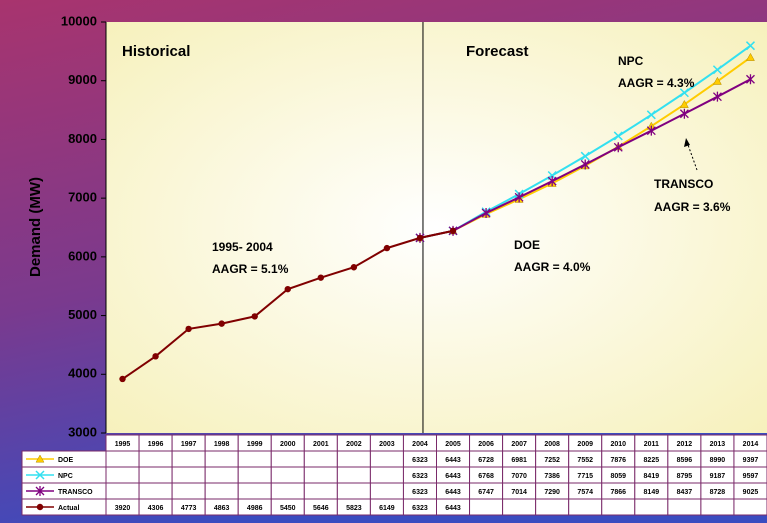 The width and height of the screenshot is (767, 523). What do you see at coordinates (692, 207) in the screenshot?
I see `annotation: AAGR = 3.6%` at bounding box center [692, 207].